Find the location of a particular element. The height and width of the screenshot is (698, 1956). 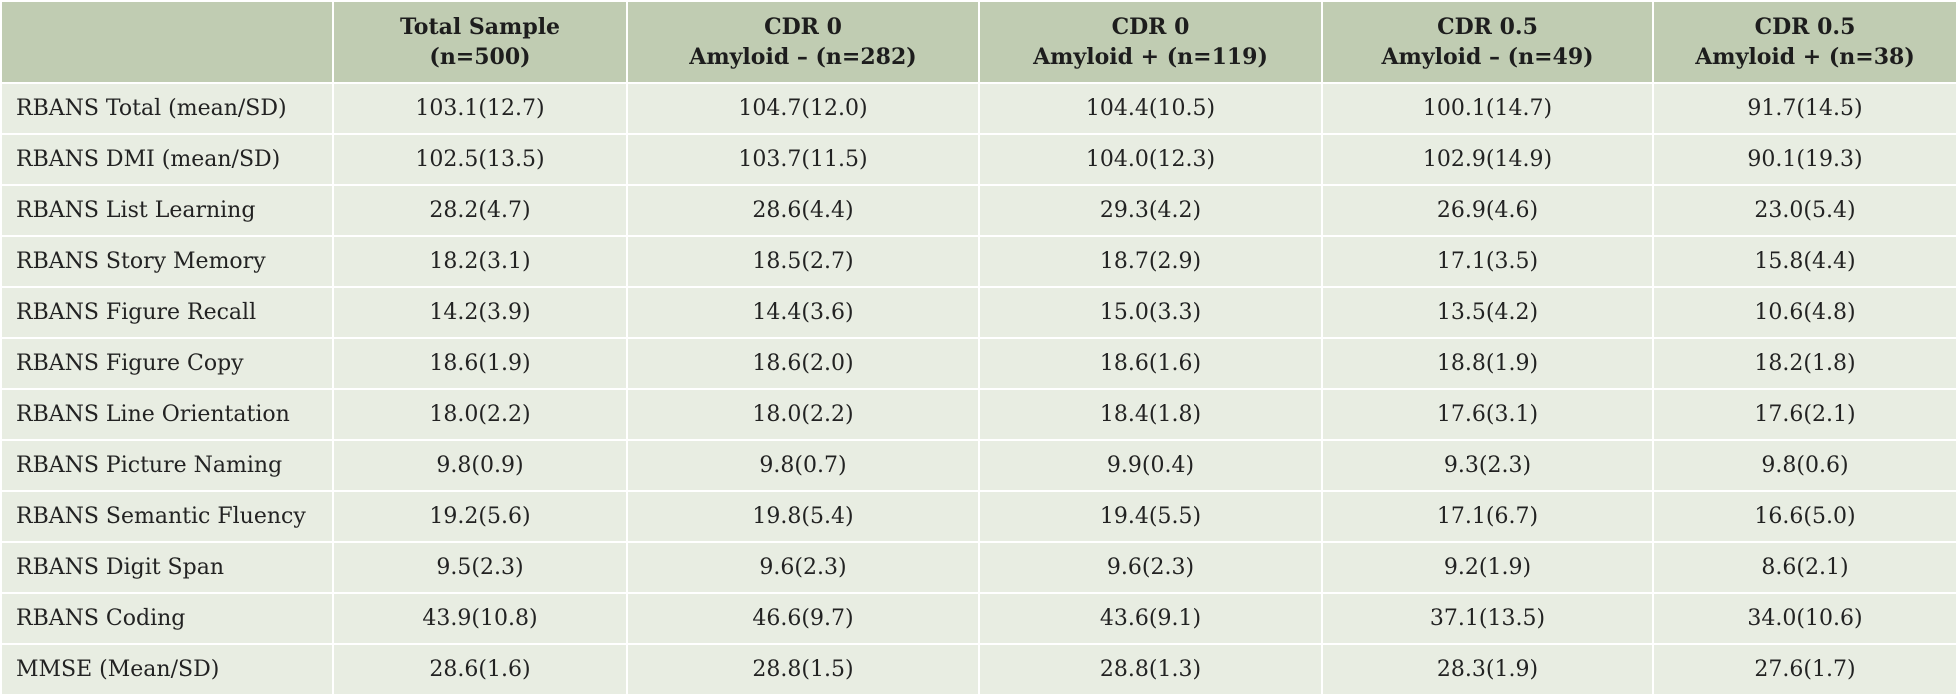

table-cell: 18.6(1.9) is located at coordinates (480, 363).